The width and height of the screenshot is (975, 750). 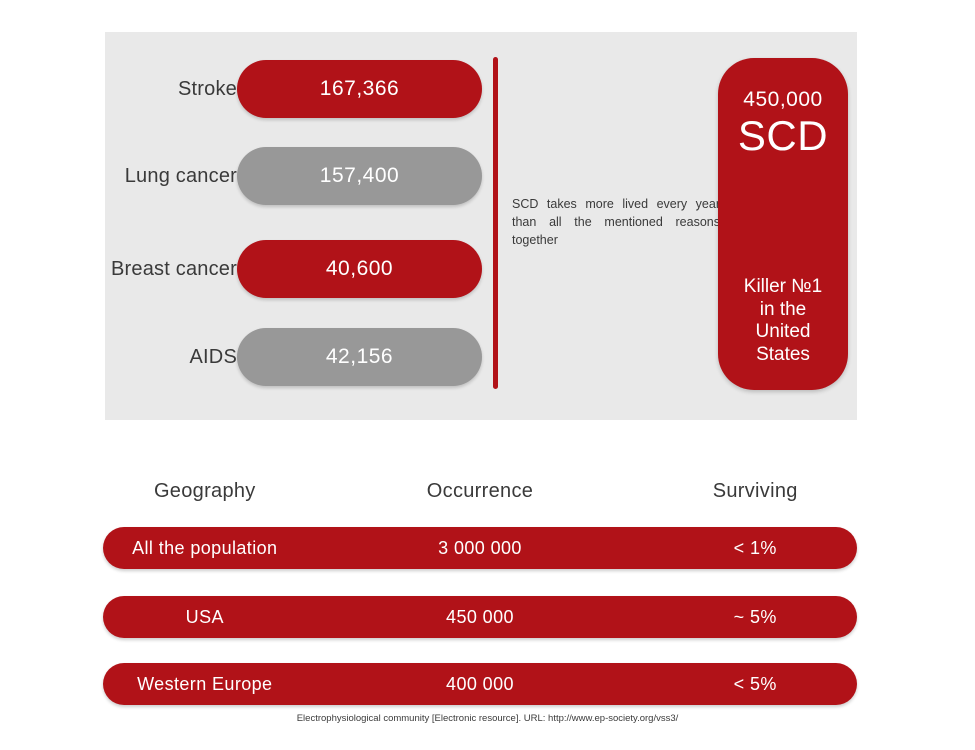 I want to click on cause-label: Lung cancer, so click(x=180, y=175).